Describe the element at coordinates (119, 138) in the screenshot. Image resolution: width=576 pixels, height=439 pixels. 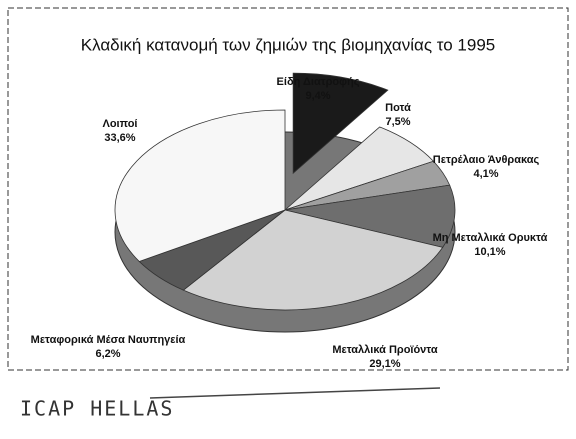
I see `slice-value-label: 33,6%` at that location.